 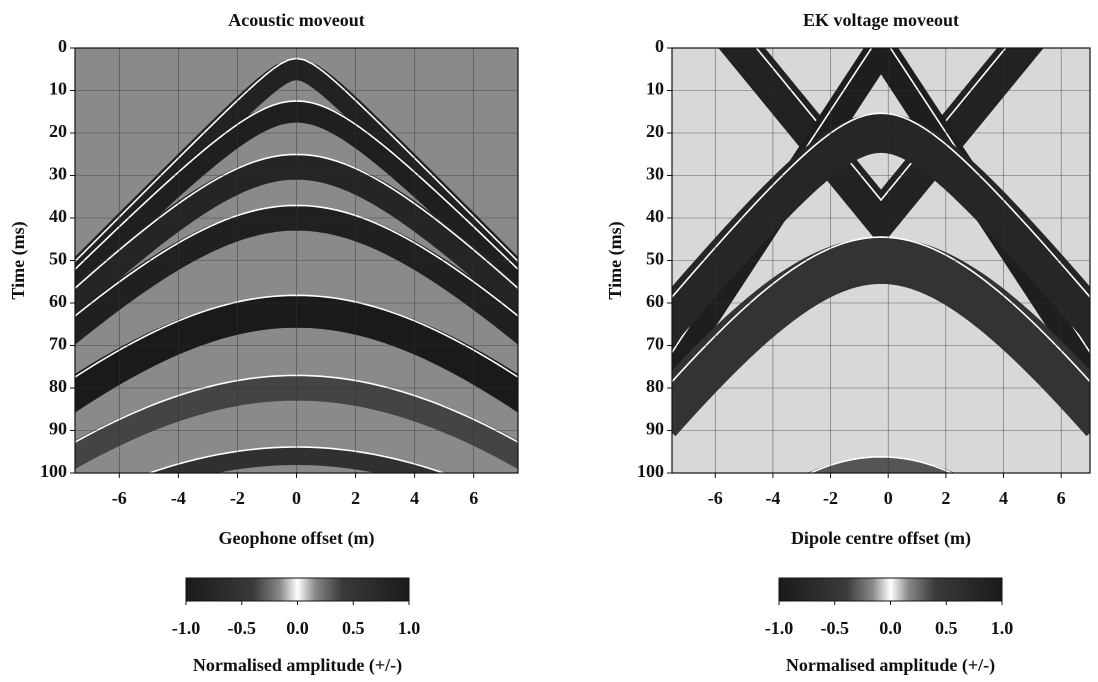 What do you see at coordinates (881, 538) in the screenshot?
I see `x-axis-label: Dipole centre offset (m)` at bounding box center [881, 538].